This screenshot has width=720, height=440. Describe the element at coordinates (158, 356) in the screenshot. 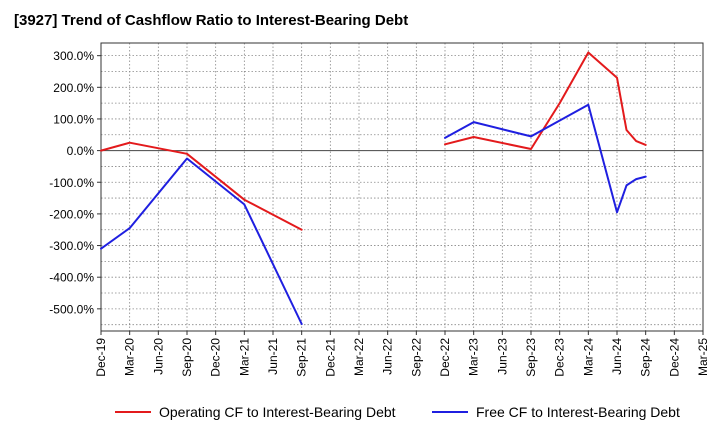

I see `x-tick-label: Jun-20` at that location.